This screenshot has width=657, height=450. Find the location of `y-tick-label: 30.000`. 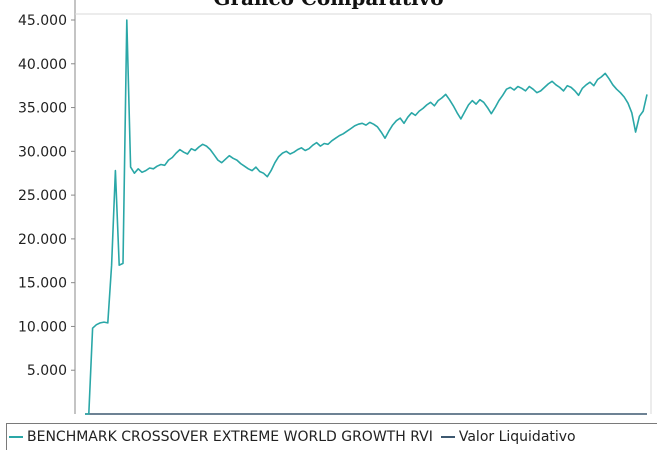

y-tick-label: 30.000 is located at coordinates (42, 152).